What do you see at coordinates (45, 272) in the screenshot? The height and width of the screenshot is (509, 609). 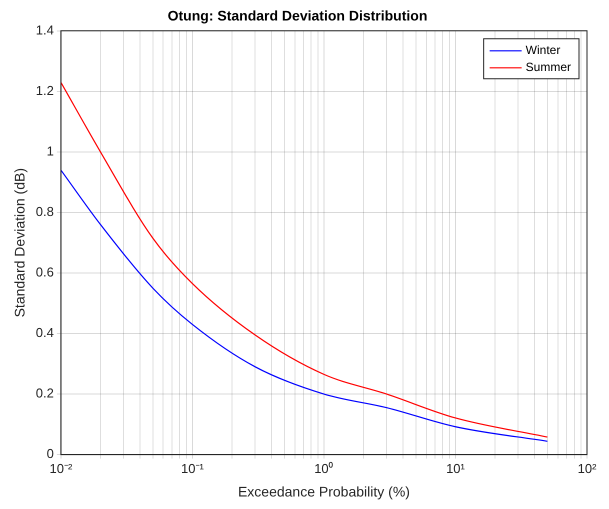 I see `y-tick-label: 0.6` at bounding box center [45, 272].